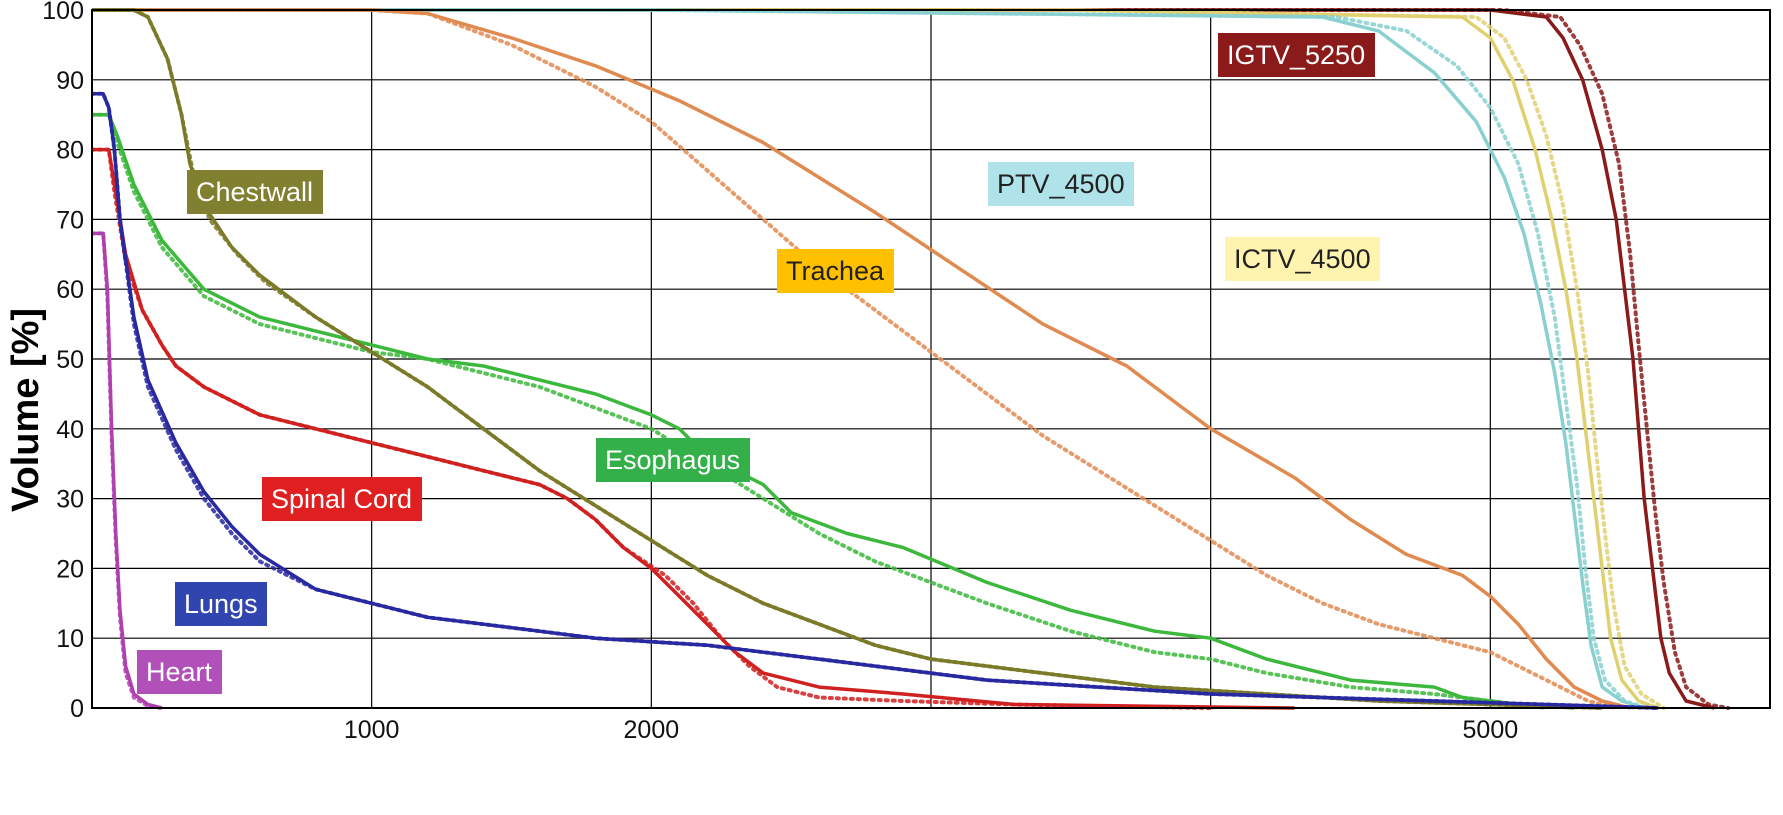  I want to click on y-tick-label: 40, so click(70, 430).